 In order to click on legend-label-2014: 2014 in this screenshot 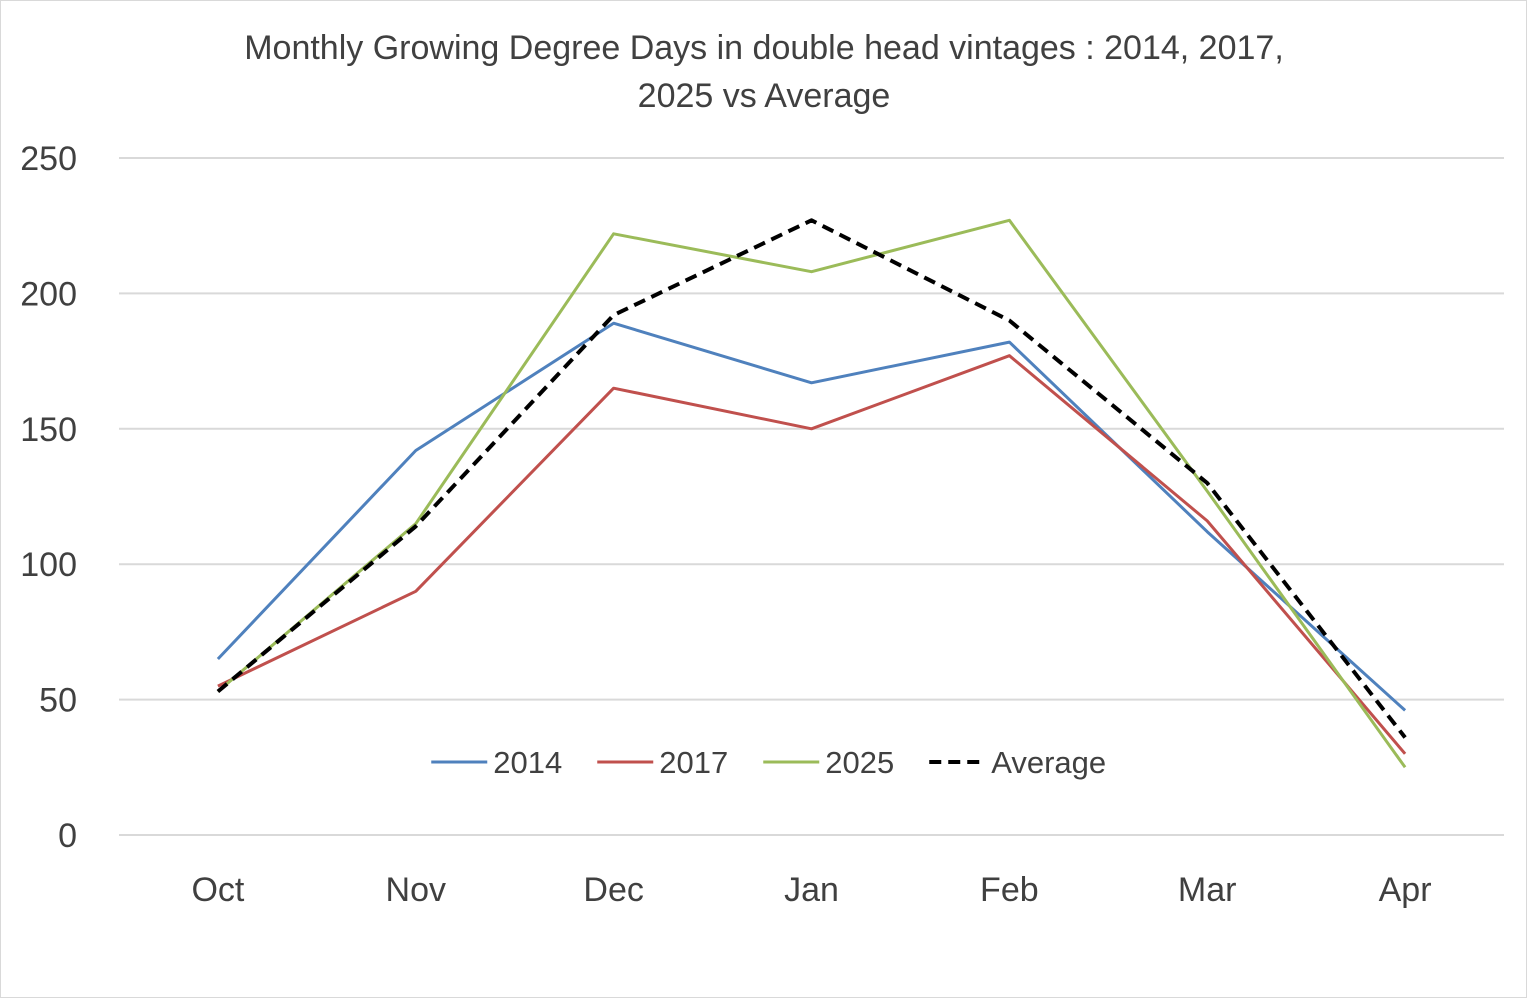, I will do `click(527, 762)`.